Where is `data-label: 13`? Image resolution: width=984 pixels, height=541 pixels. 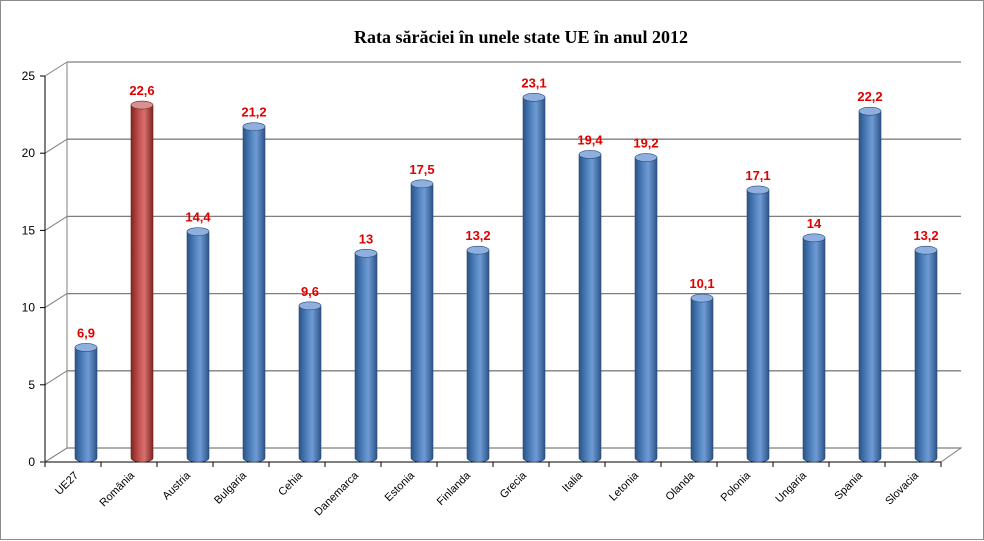
data-label: 13 is located at coordinates (366, 238).